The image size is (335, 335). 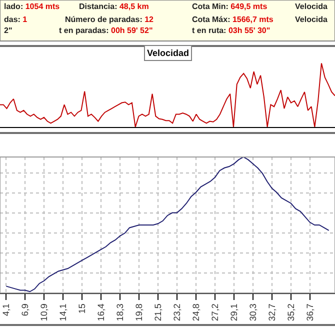 What do you see at coordinates (177, 313) in the screenshot?
I see `x-tick-label: 23,2` at bounding box center [177, 313].